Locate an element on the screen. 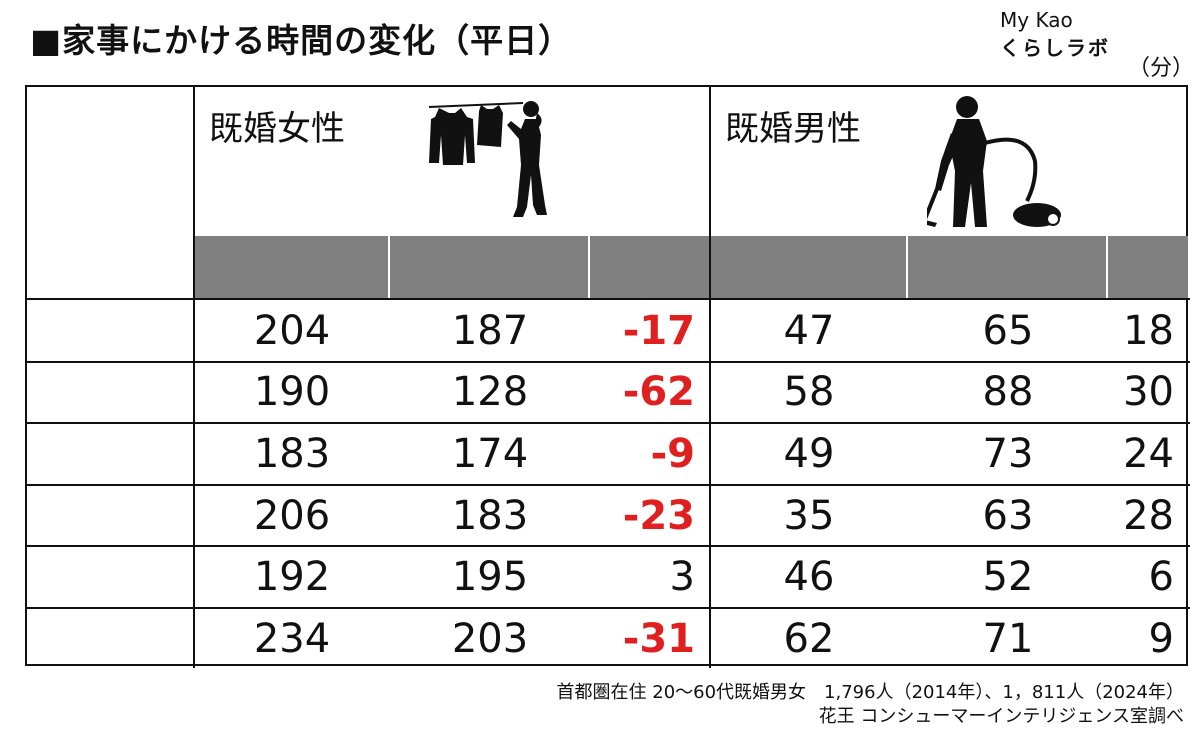 The image size is (1200, 732). value-cell: 71 is located at coordinates (1008, 638).